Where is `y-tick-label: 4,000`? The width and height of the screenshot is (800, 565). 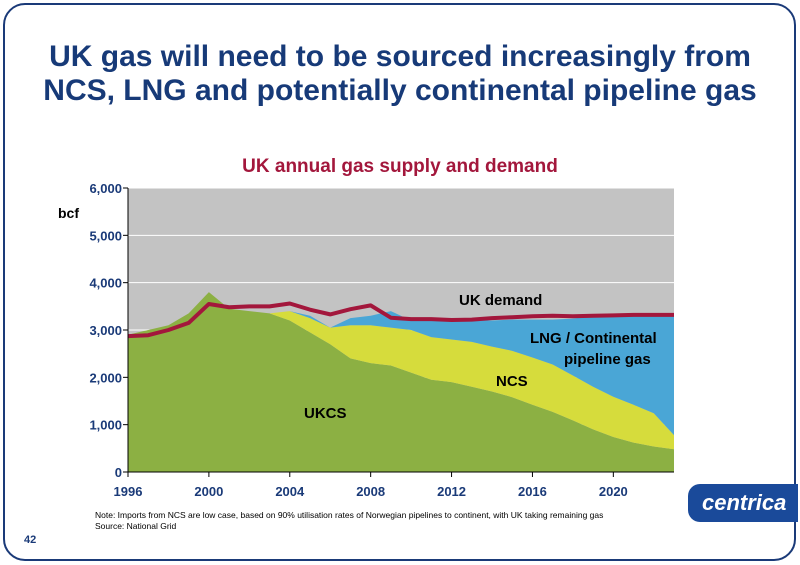
y-tick-label: 4,000 is located at coordinates (105, 283).